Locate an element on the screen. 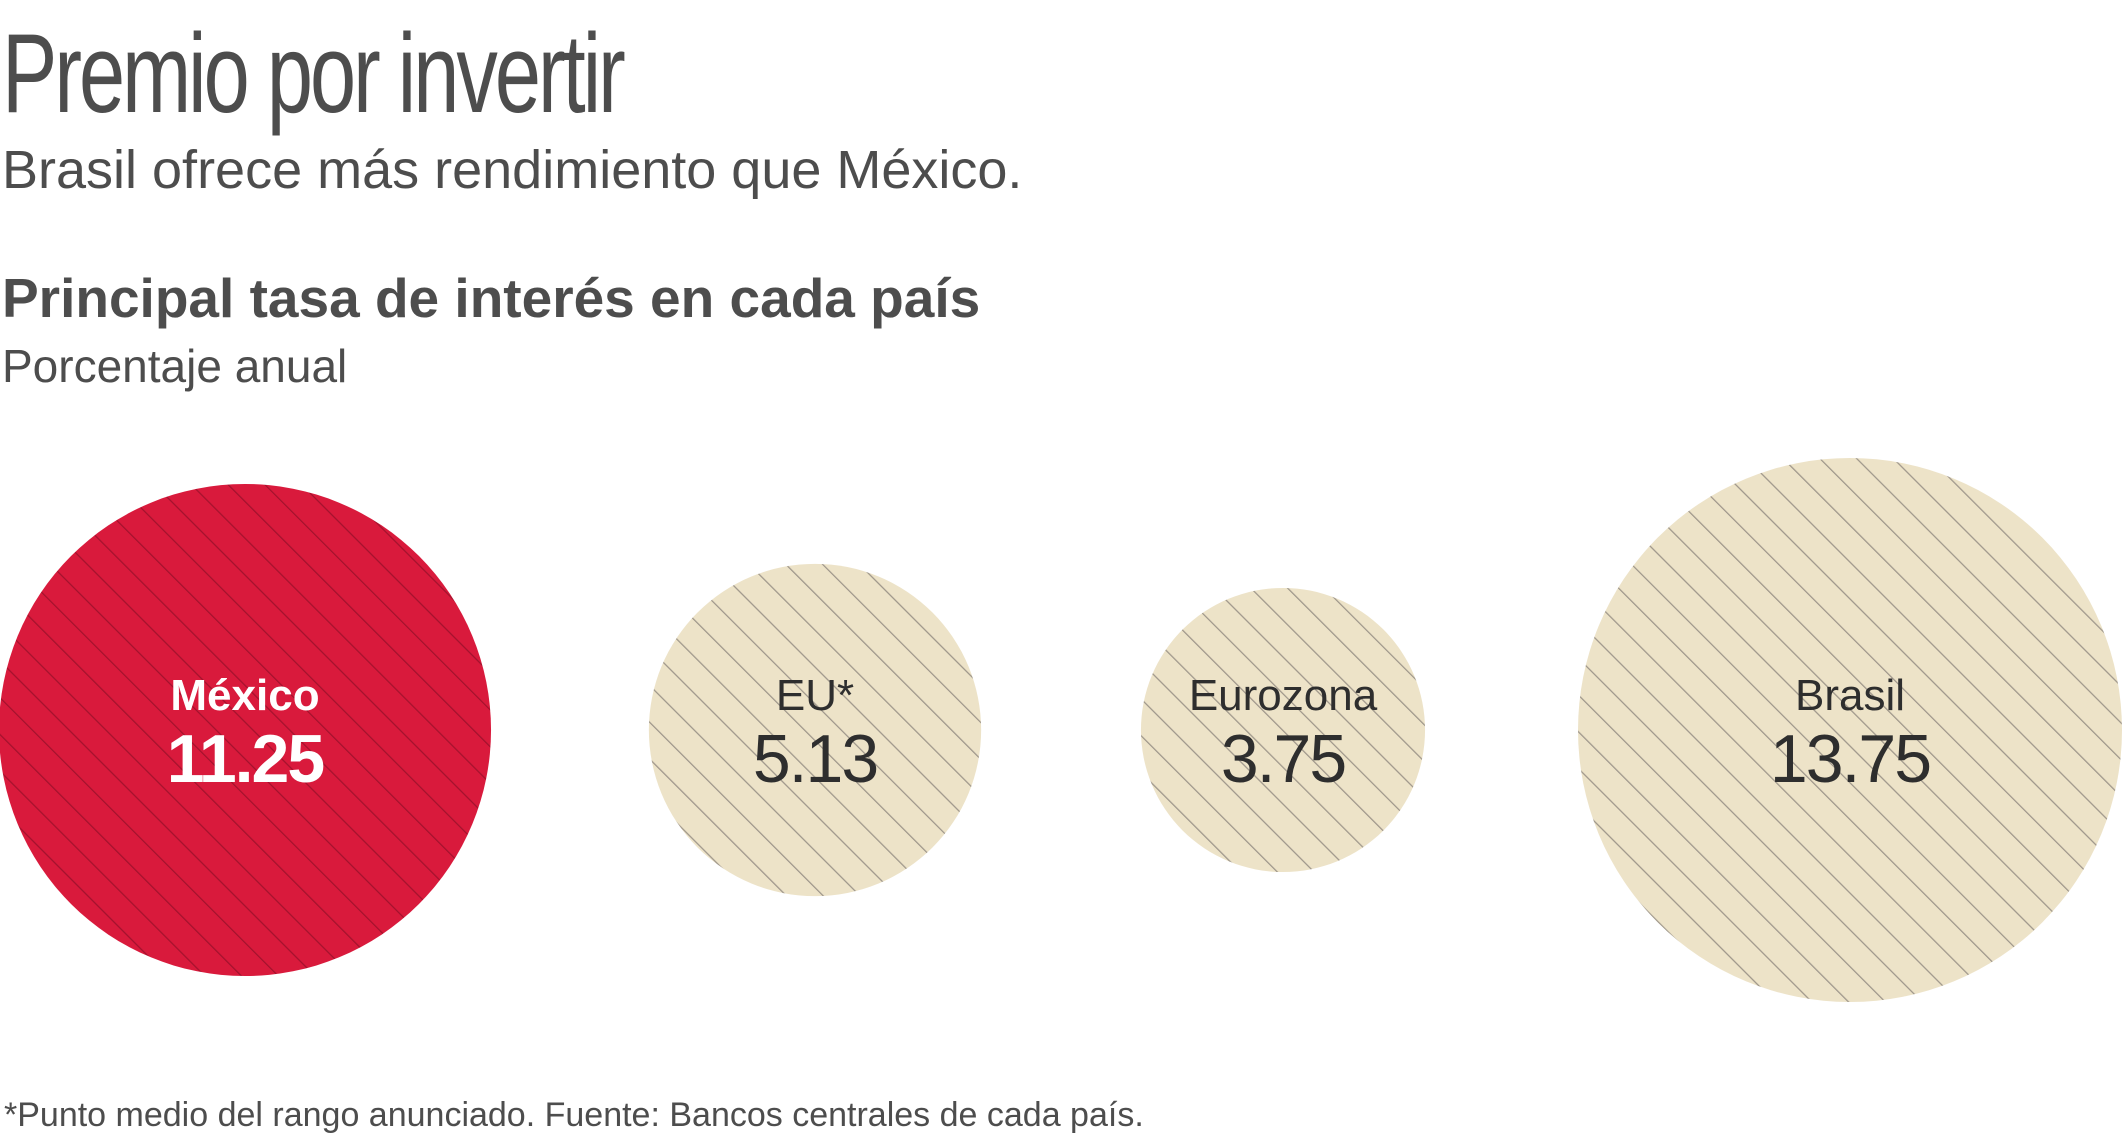 The height and width of the screenshot is (1141, 2126). bubble-value: 3.75 is located at coordinates (1283, 759).